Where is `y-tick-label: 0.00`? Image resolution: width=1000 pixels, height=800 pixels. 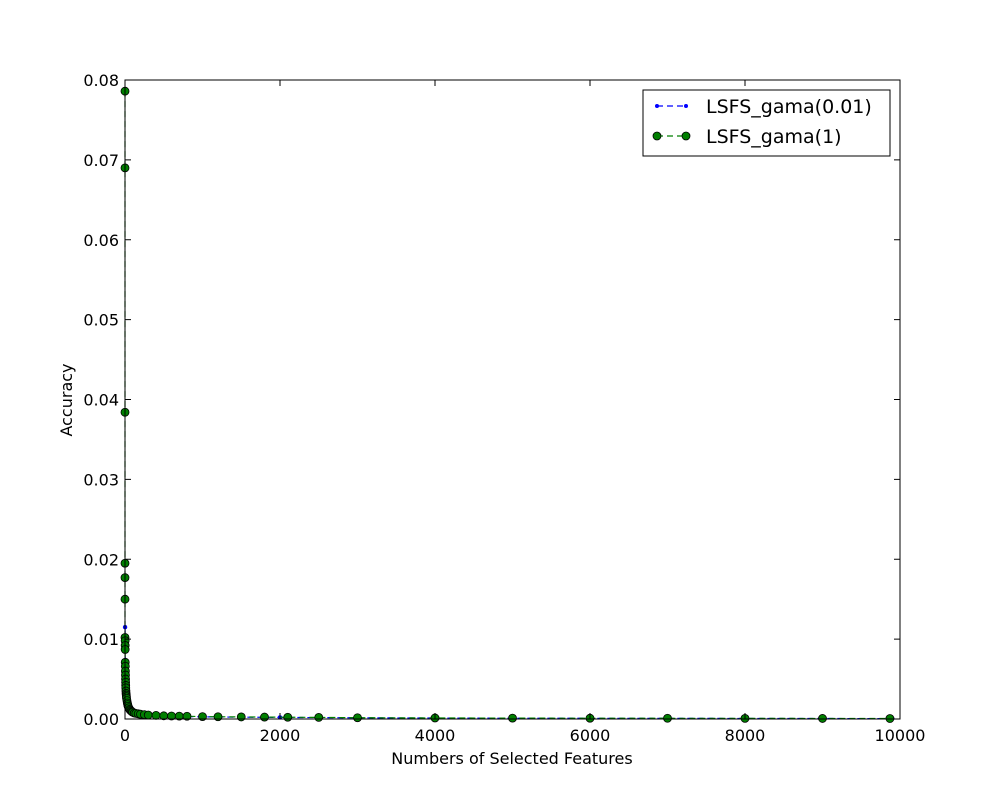 y-tick-label: 0.00 is located at coordinates (101, 719).